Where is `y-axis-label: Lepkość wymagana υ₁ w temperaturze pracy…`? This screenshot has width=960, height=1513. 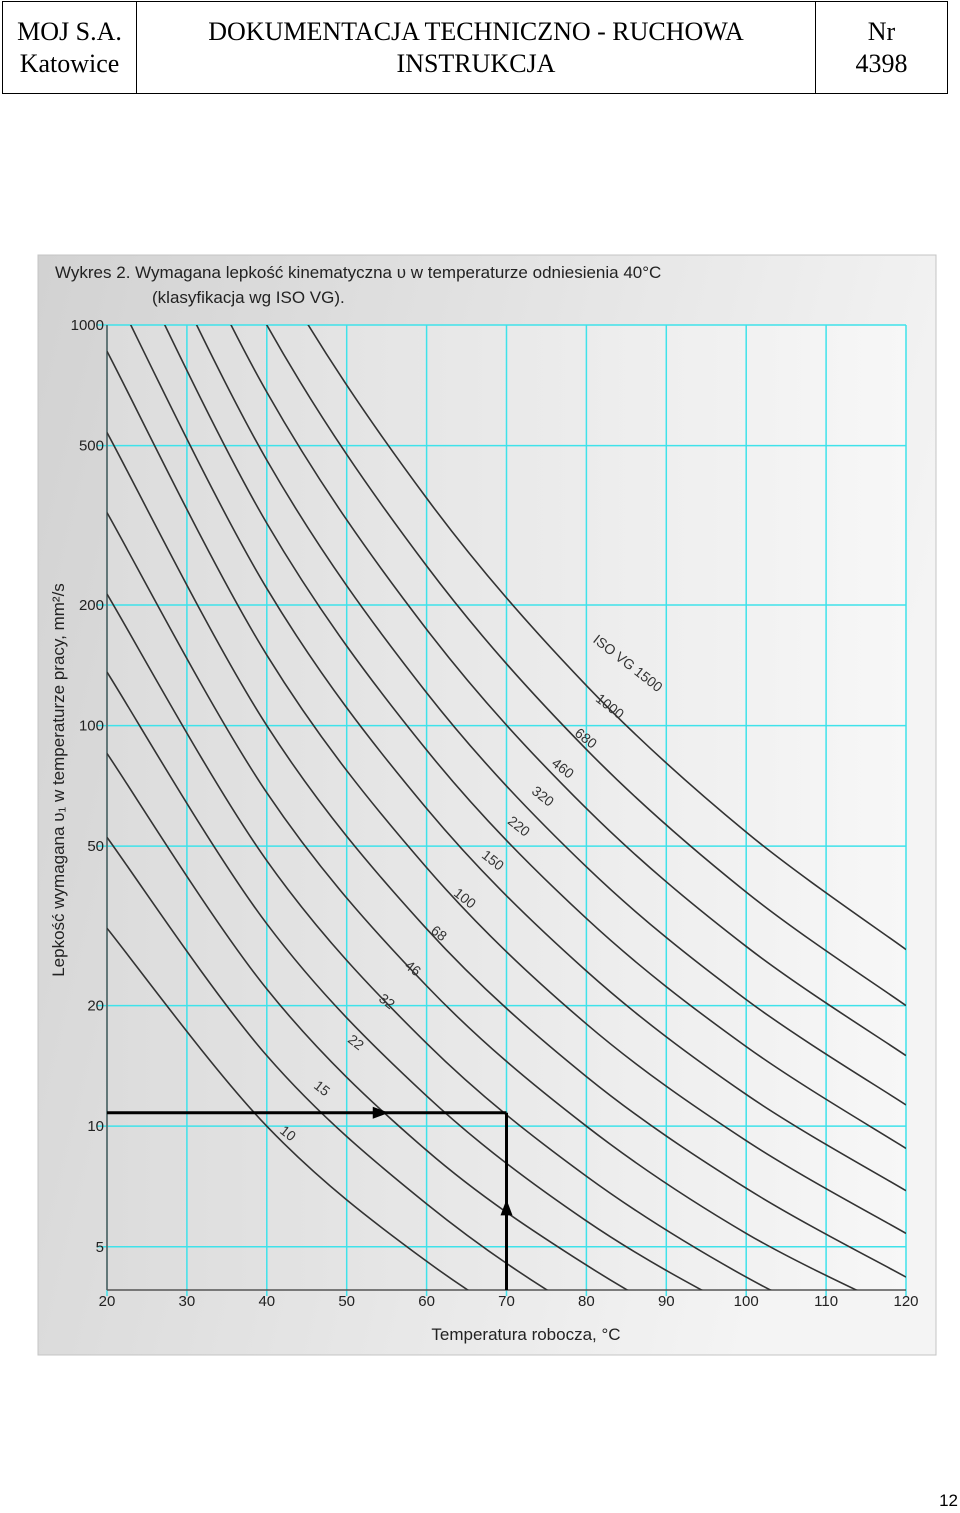 y-axis-label: Lepkość wymagana υ₁ w temperaturze pracy… is located at coordinates (58, 780).